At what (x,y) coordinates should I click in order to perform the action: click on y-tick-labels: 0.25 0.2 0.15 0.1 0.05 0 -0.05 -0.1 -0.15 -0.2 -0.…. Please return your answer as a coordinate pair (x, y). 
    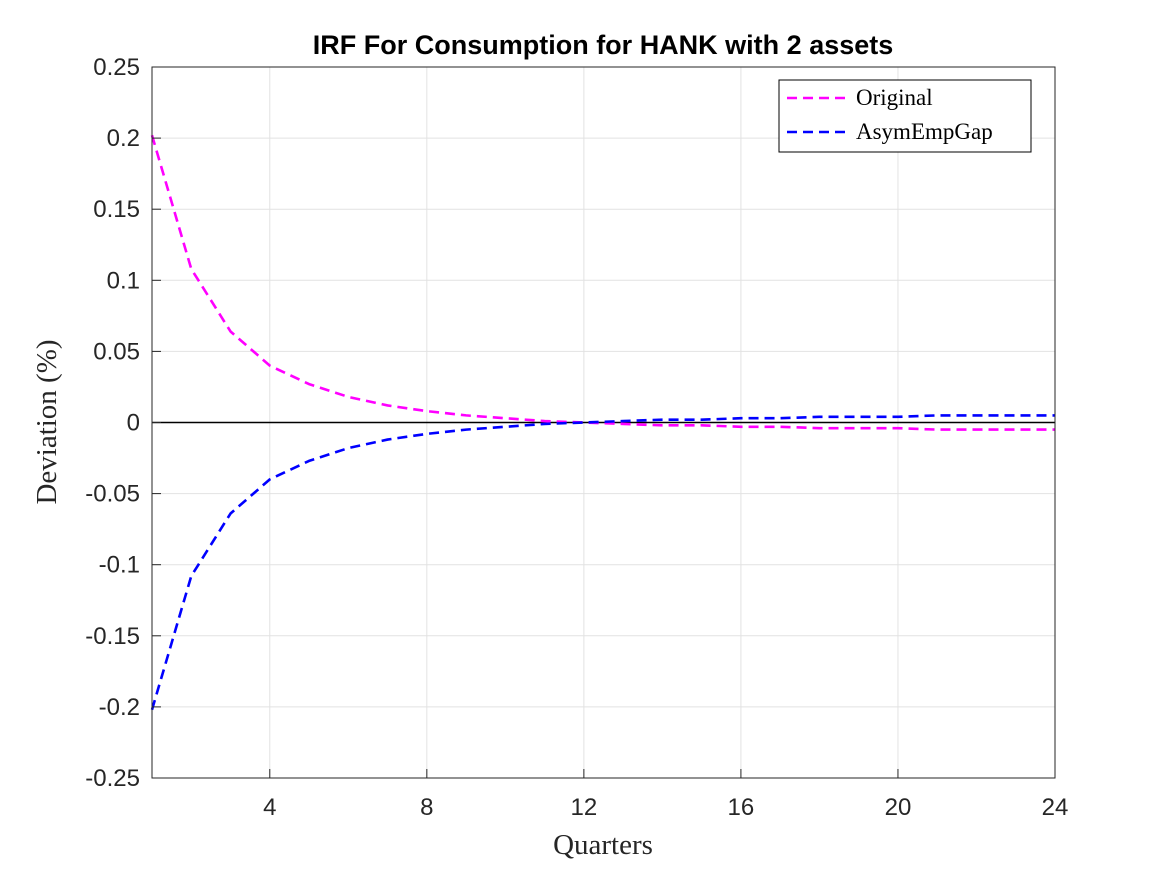
    Looking at the image, I should click on (123, 423).